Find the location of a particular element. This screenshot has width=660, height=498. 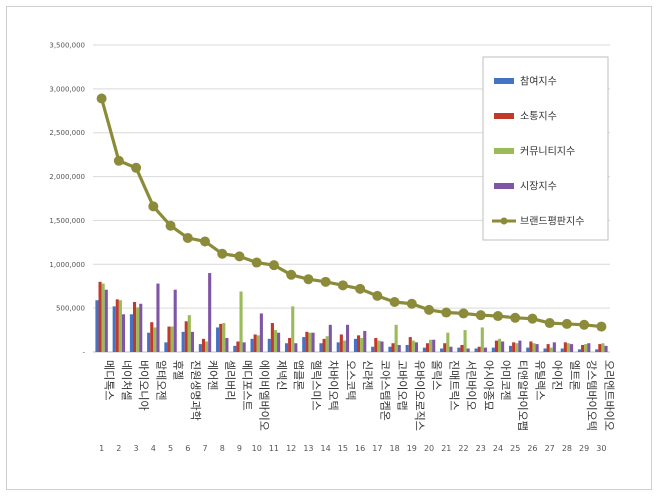

legend-swatch is located at coordinates (504, 151).